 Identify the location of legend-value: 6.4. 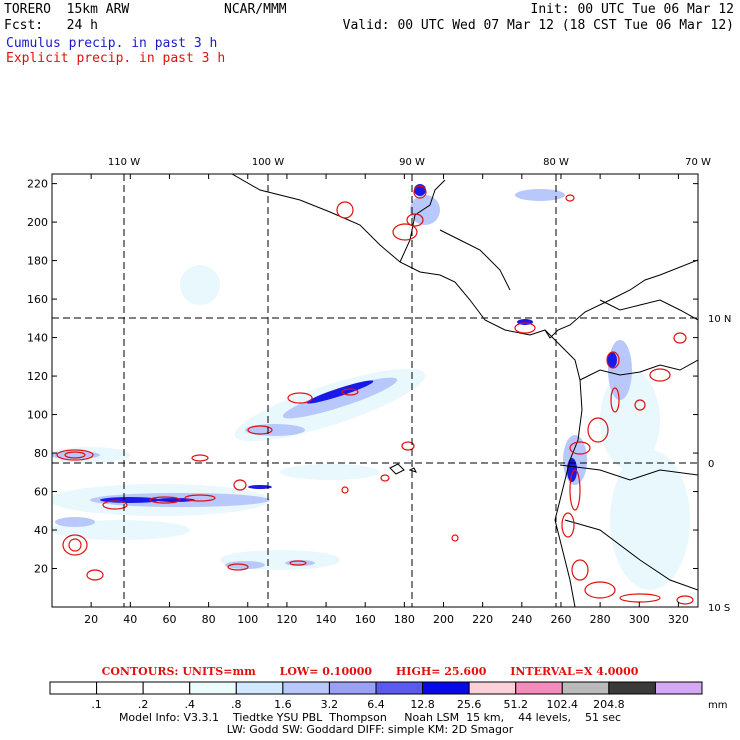
(376, 704).